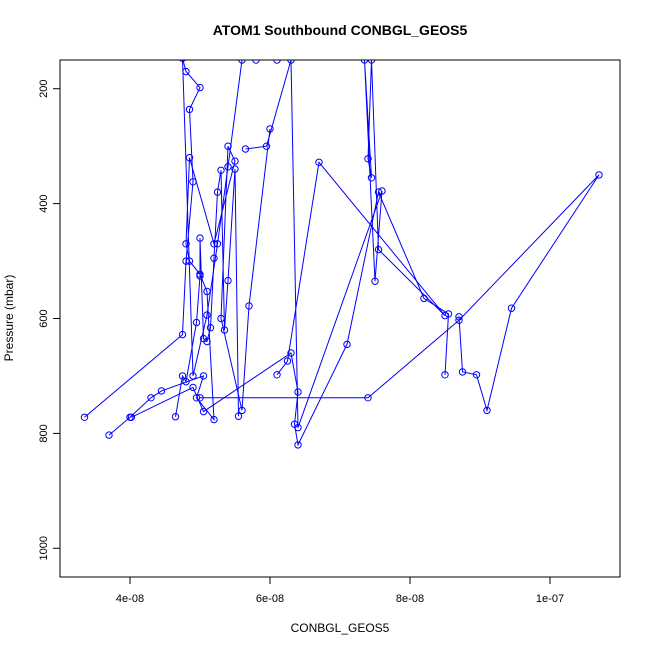  Describe the element at coordinates (44, 203) in the screenshot. I see `y-tick-label: 400` at that location.